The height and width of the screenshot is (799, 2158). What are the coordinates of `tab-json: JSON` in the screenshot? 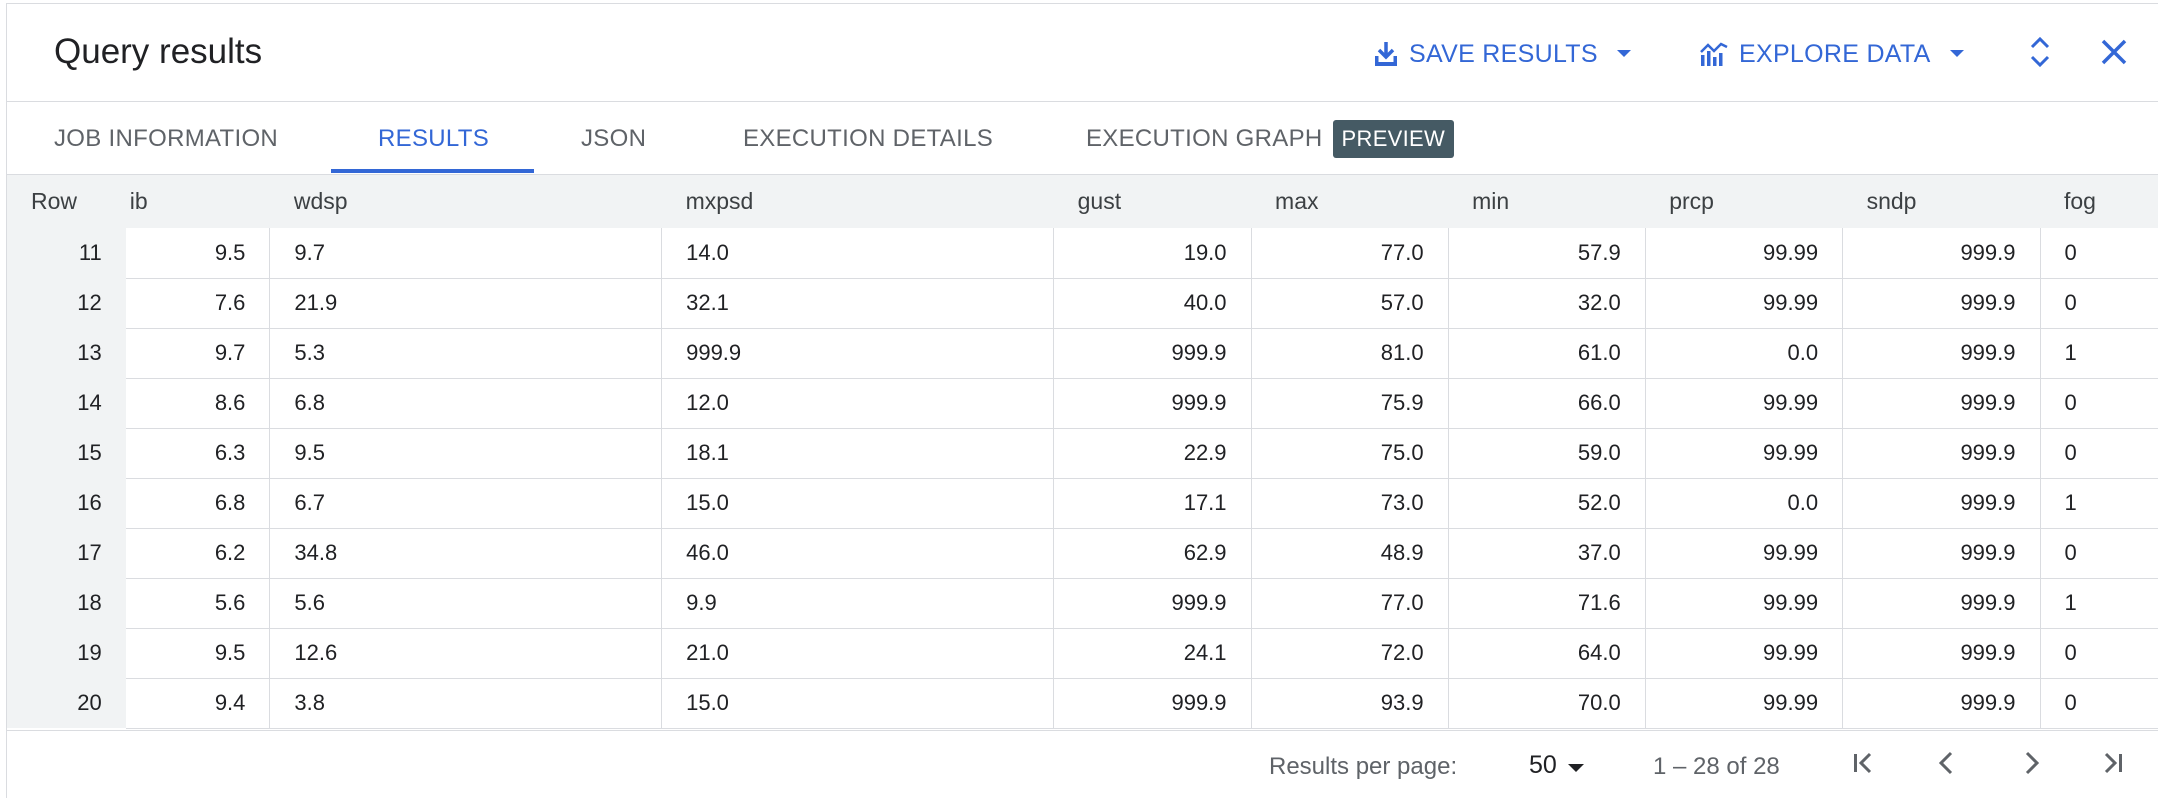 It's located at (614, 138).